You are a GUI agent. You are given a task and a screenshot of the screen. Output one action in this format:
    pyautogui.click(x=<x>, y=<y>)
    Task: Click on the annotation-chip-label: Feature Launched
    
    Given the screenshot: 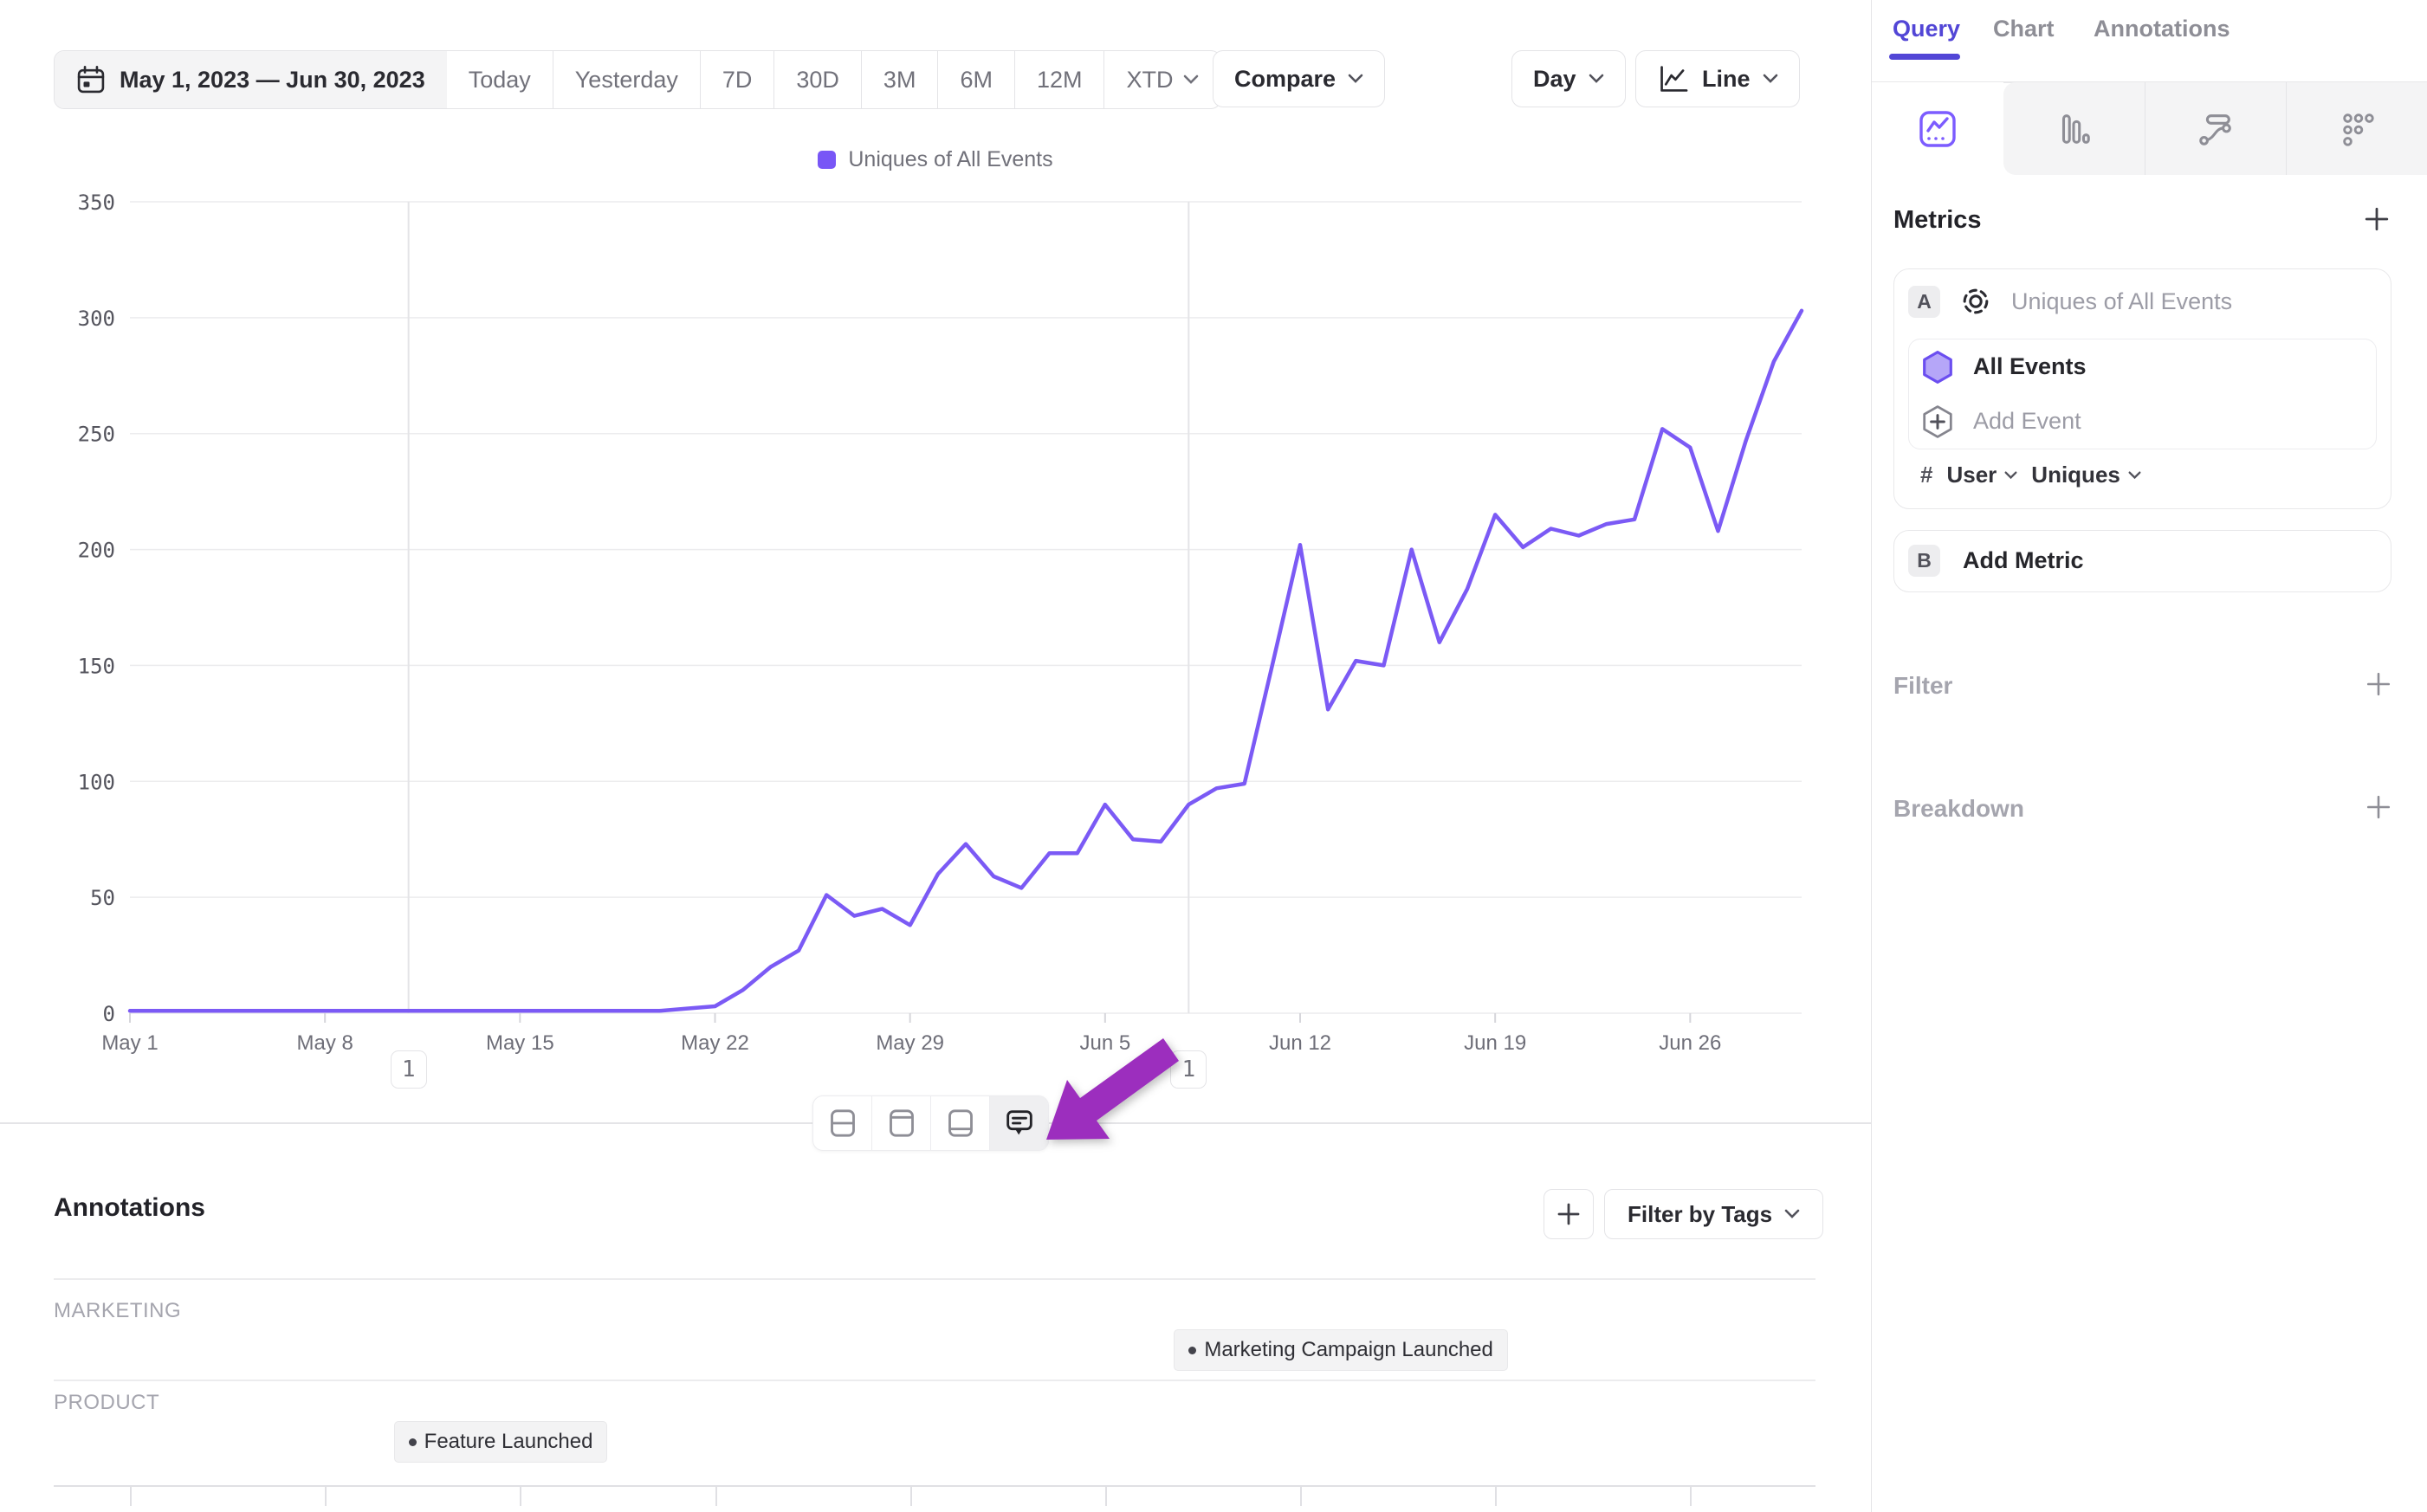 What is the action you would take?
    pyautogui.click(x=509, y=1441)
    